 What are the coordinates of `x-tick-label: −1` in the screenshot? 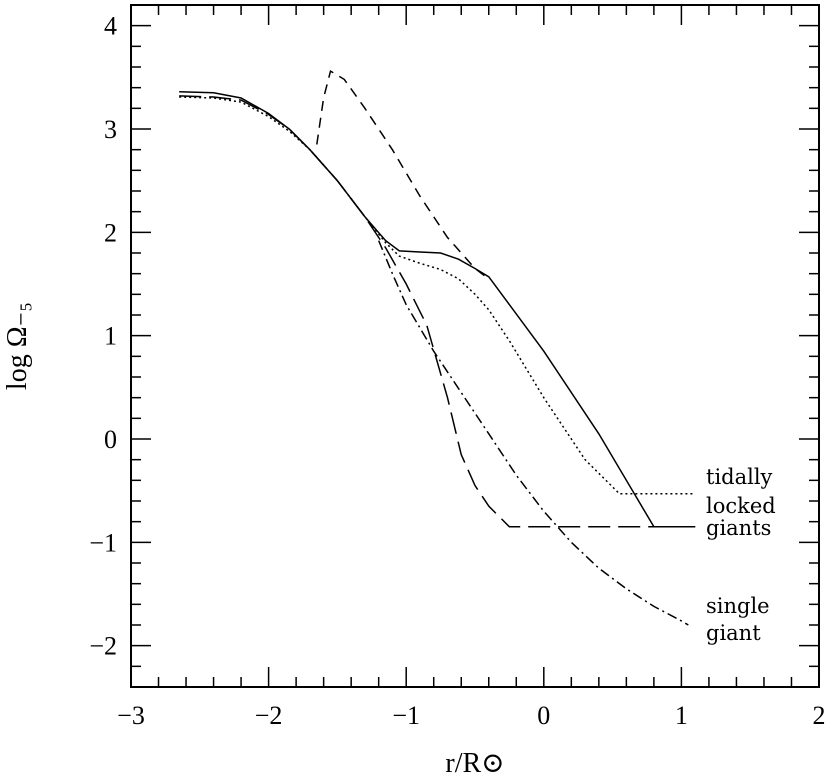 It's located at (406, 715).